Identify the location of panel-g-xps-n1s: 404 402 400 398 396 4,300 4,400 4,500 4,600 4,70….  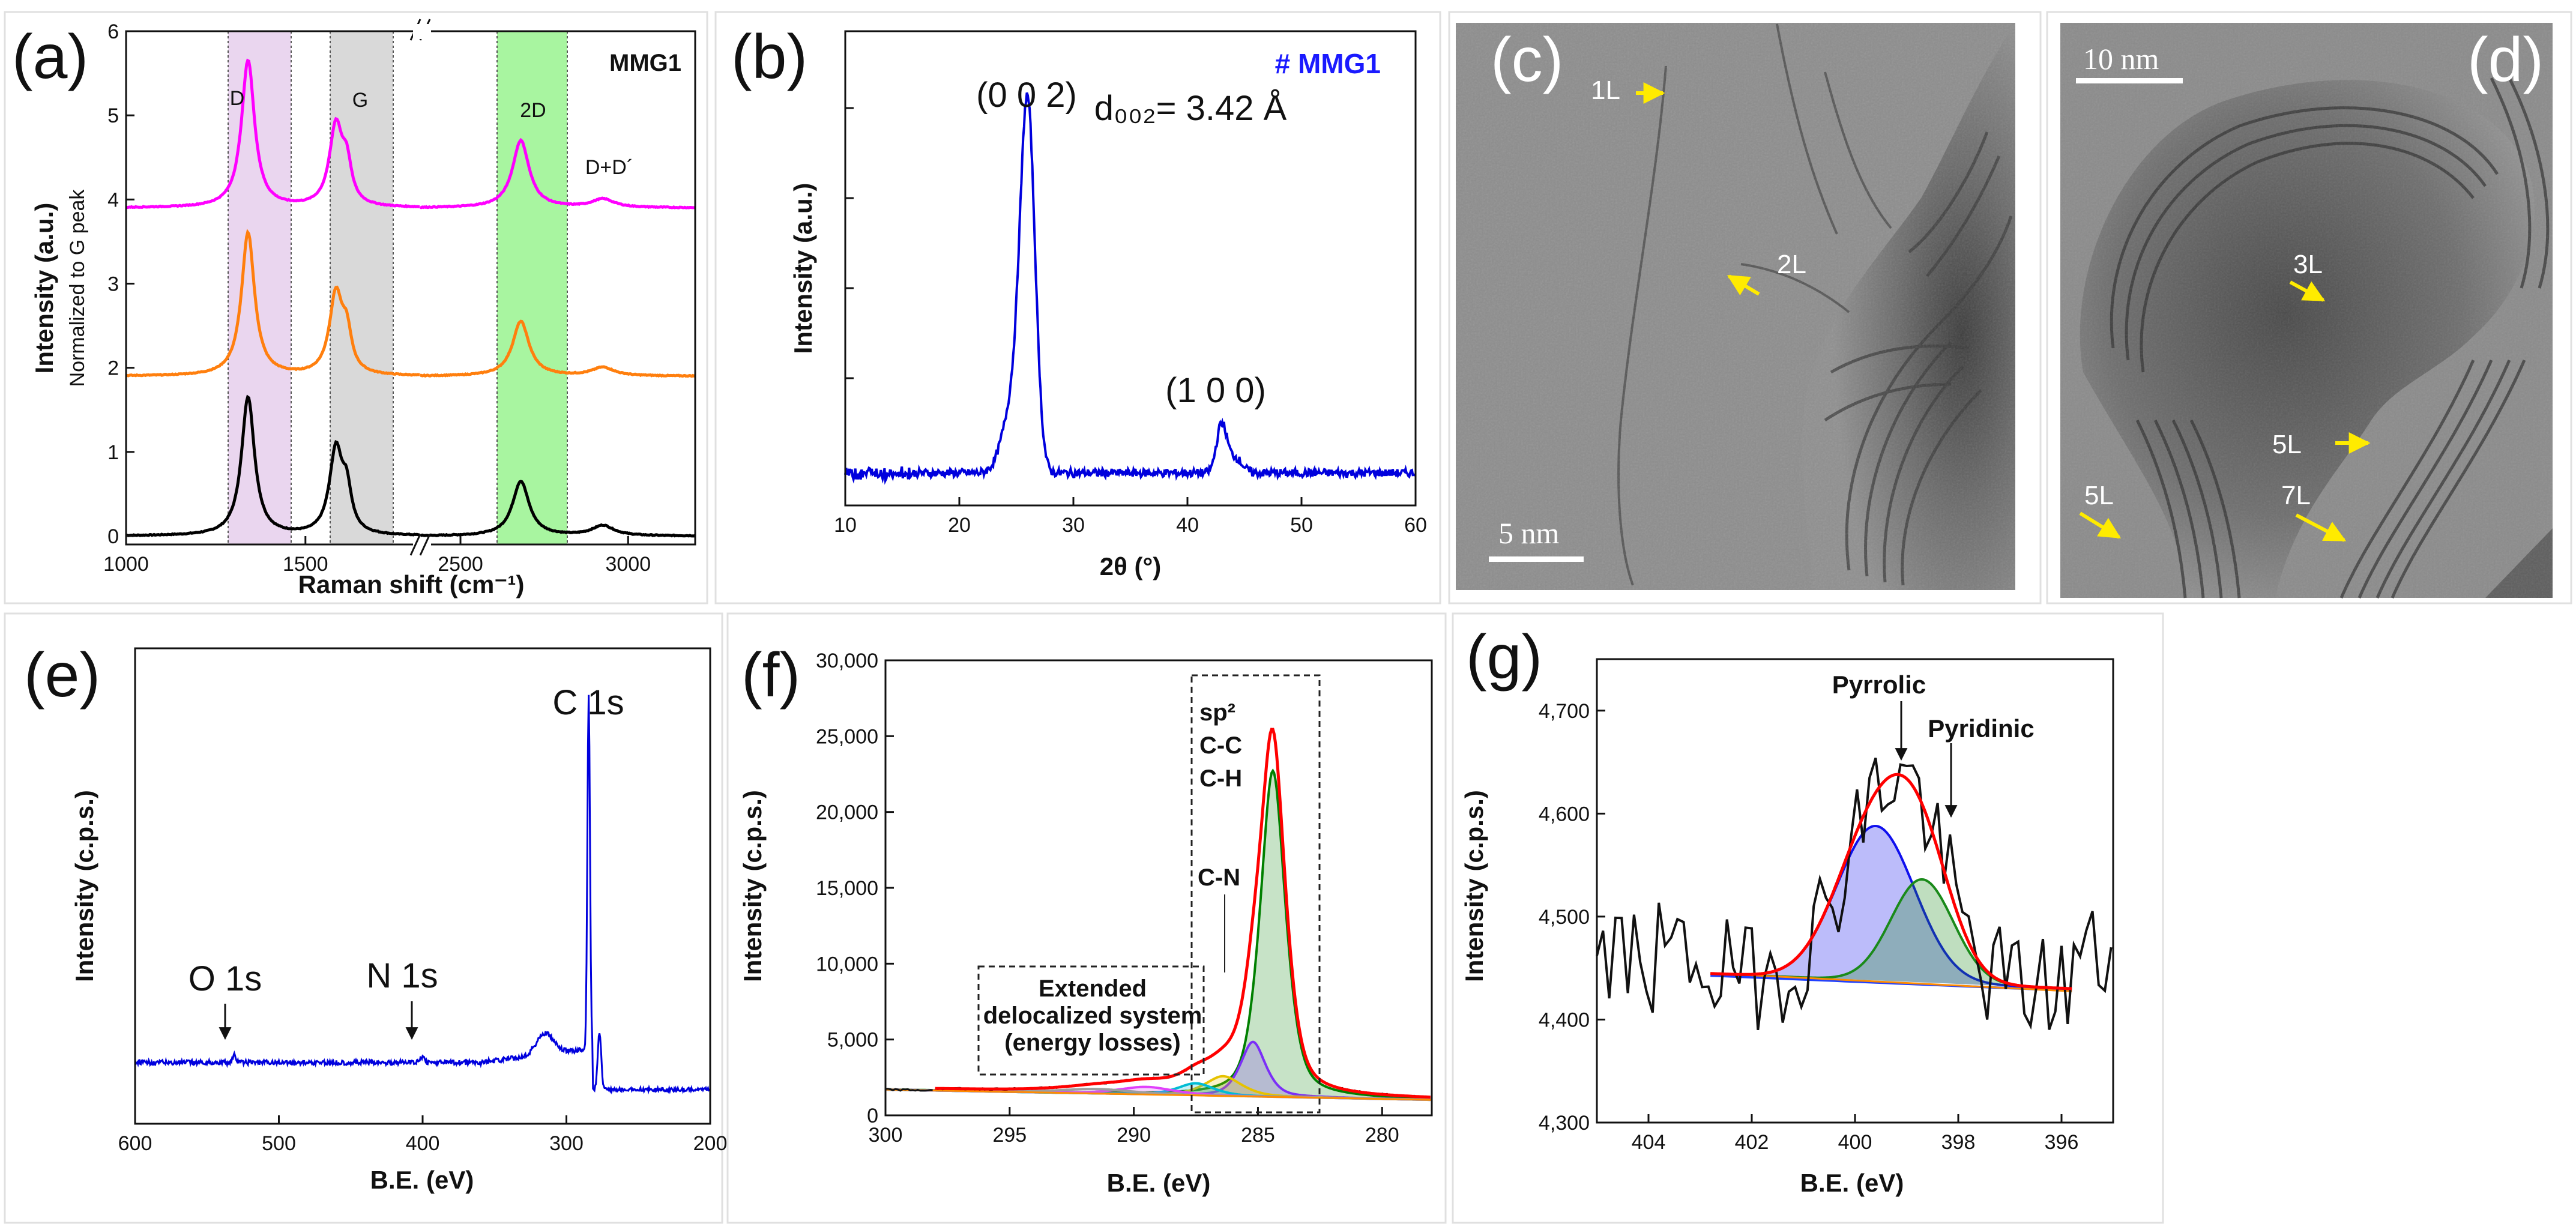
(1787, 910).